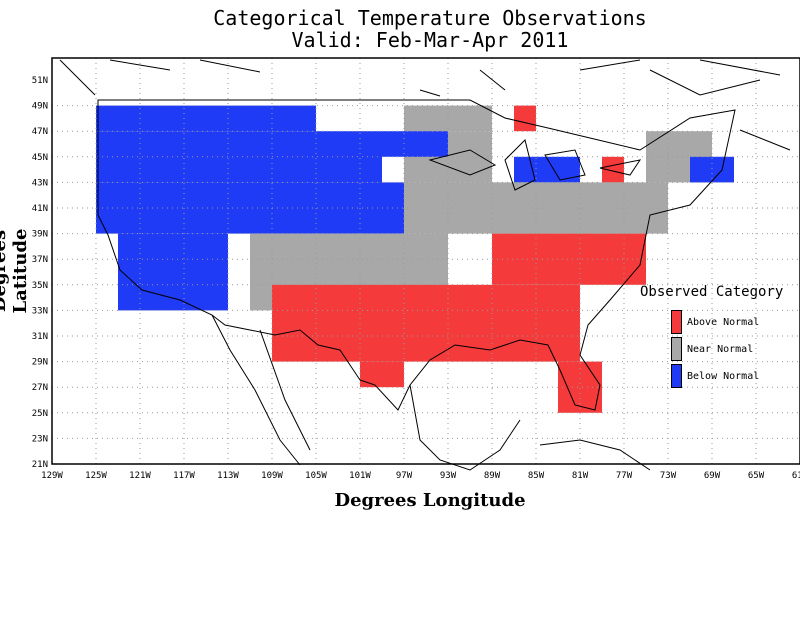 The height and width of the screenshot is (618, 800). I want to click on x-tick-label: 93W, so click(448, 476).